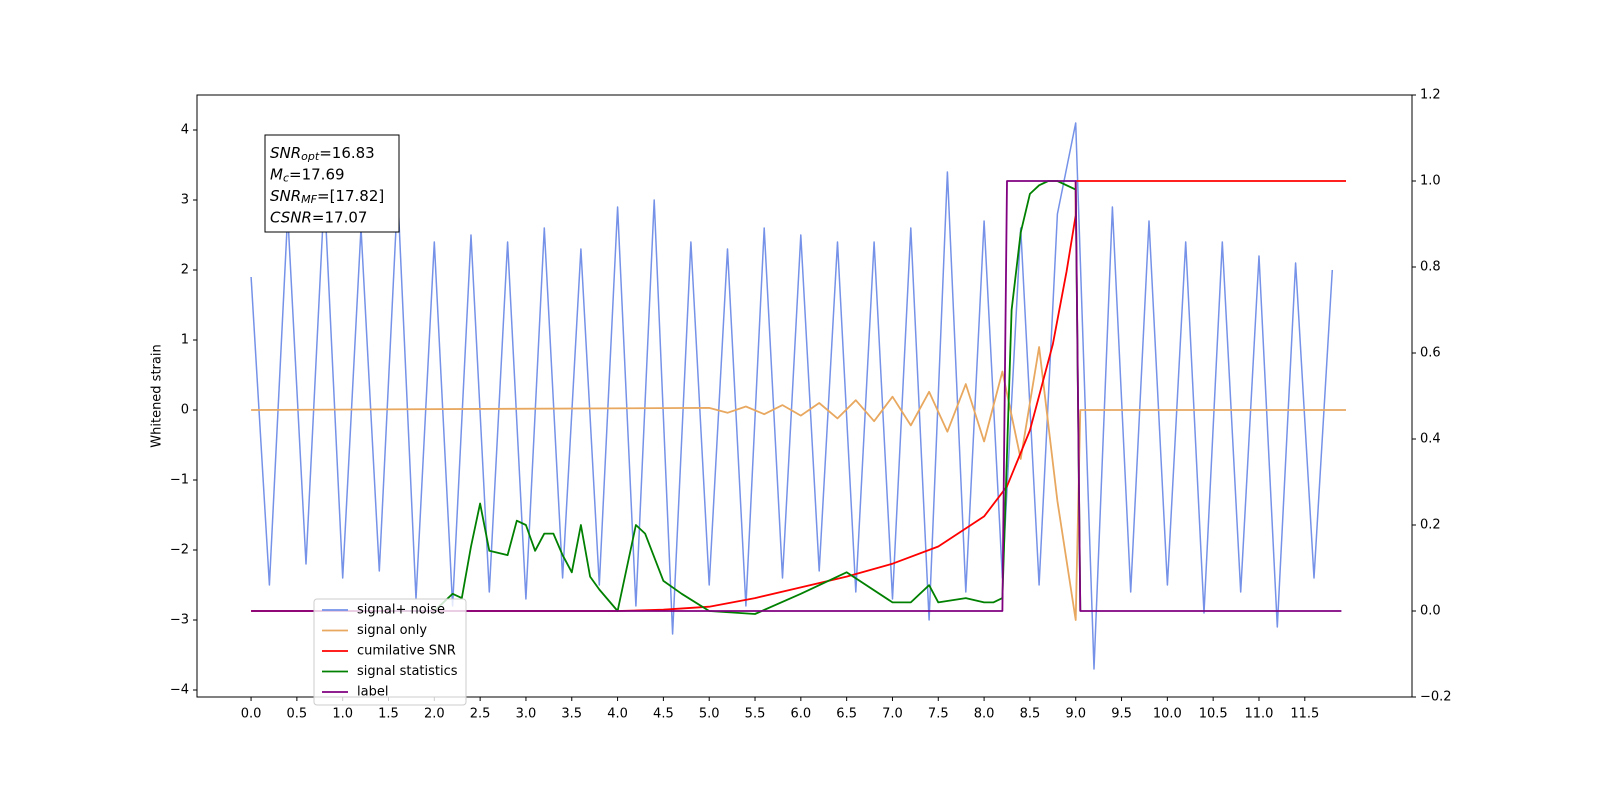  I want to click on x-tick-label: 2.5, so click(480, 714).